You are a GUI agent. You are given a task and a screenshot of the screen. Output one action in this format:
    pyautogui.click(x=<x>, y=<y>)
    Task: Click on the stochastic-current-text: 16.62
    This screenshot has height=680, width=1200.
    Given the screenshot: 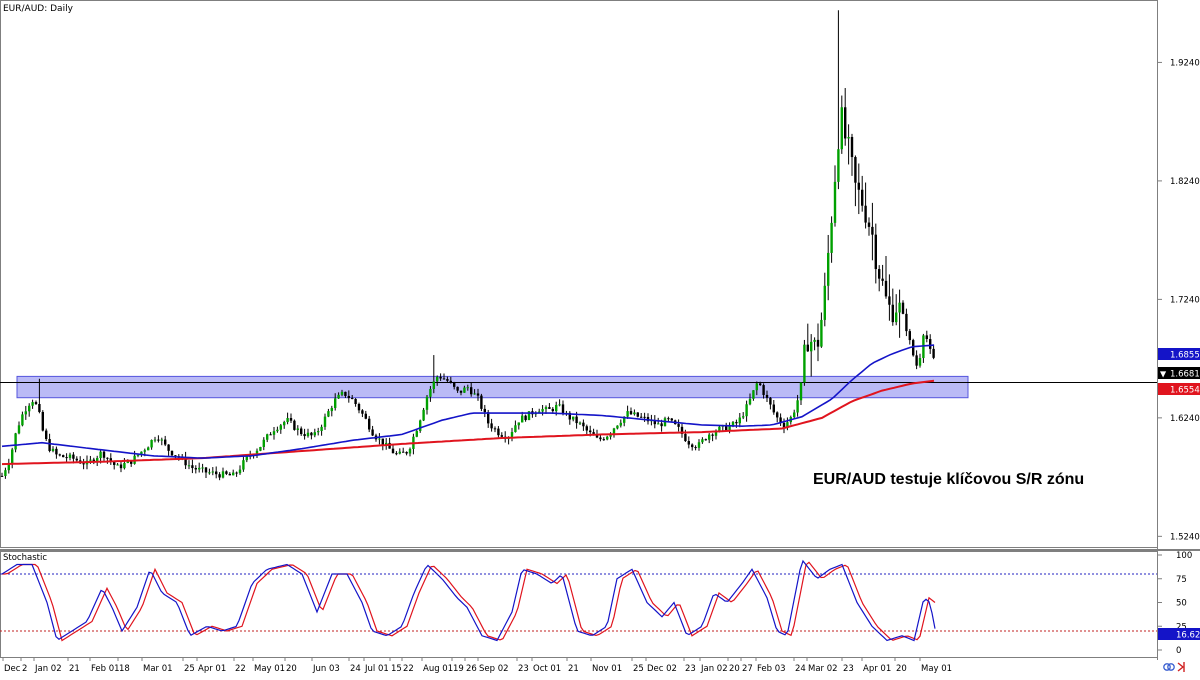 What is the action you would take?
    pyautogui.click(x=1188, y=636)
    